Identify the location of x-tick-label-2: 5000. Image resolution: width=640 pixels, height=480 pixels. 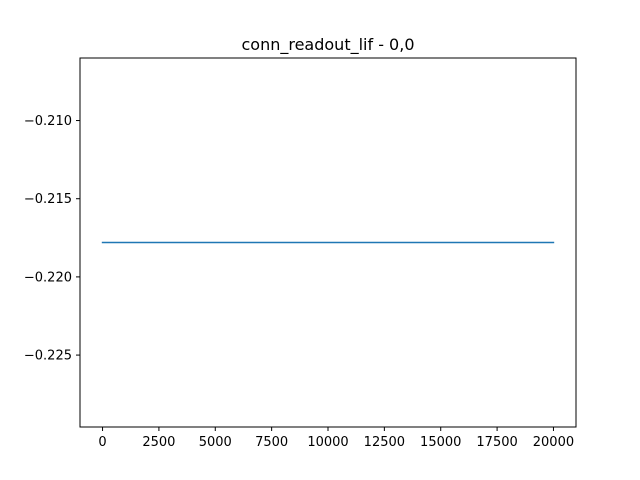
(215, 442).